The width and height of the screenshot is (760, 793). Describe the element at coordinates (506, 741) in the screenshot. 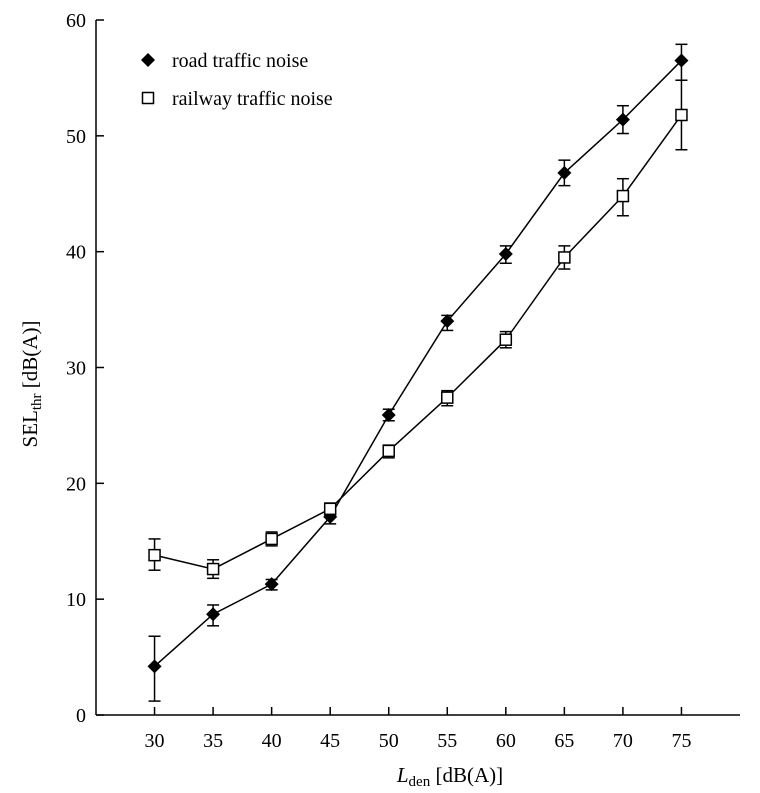

I see `x-tick-label: 60` at that location.